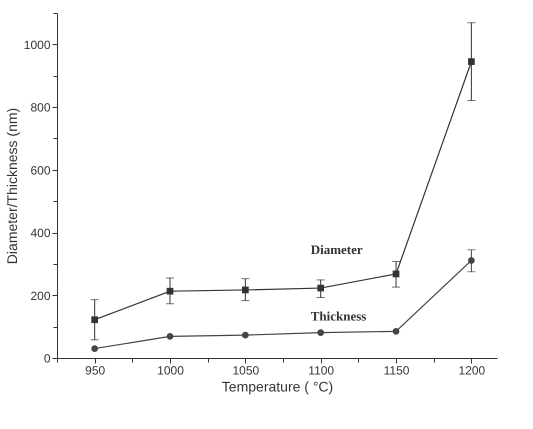 This screenshot has height=429, width=533. I want to click on x-tick-label: 1050, so click(246, 371).